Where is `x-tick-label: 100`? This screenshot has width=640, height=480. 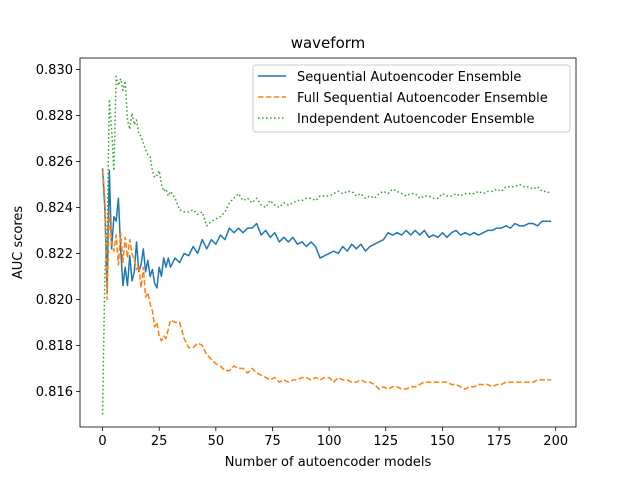
x-tick-label: 100 is located at coordinates (329, 441).